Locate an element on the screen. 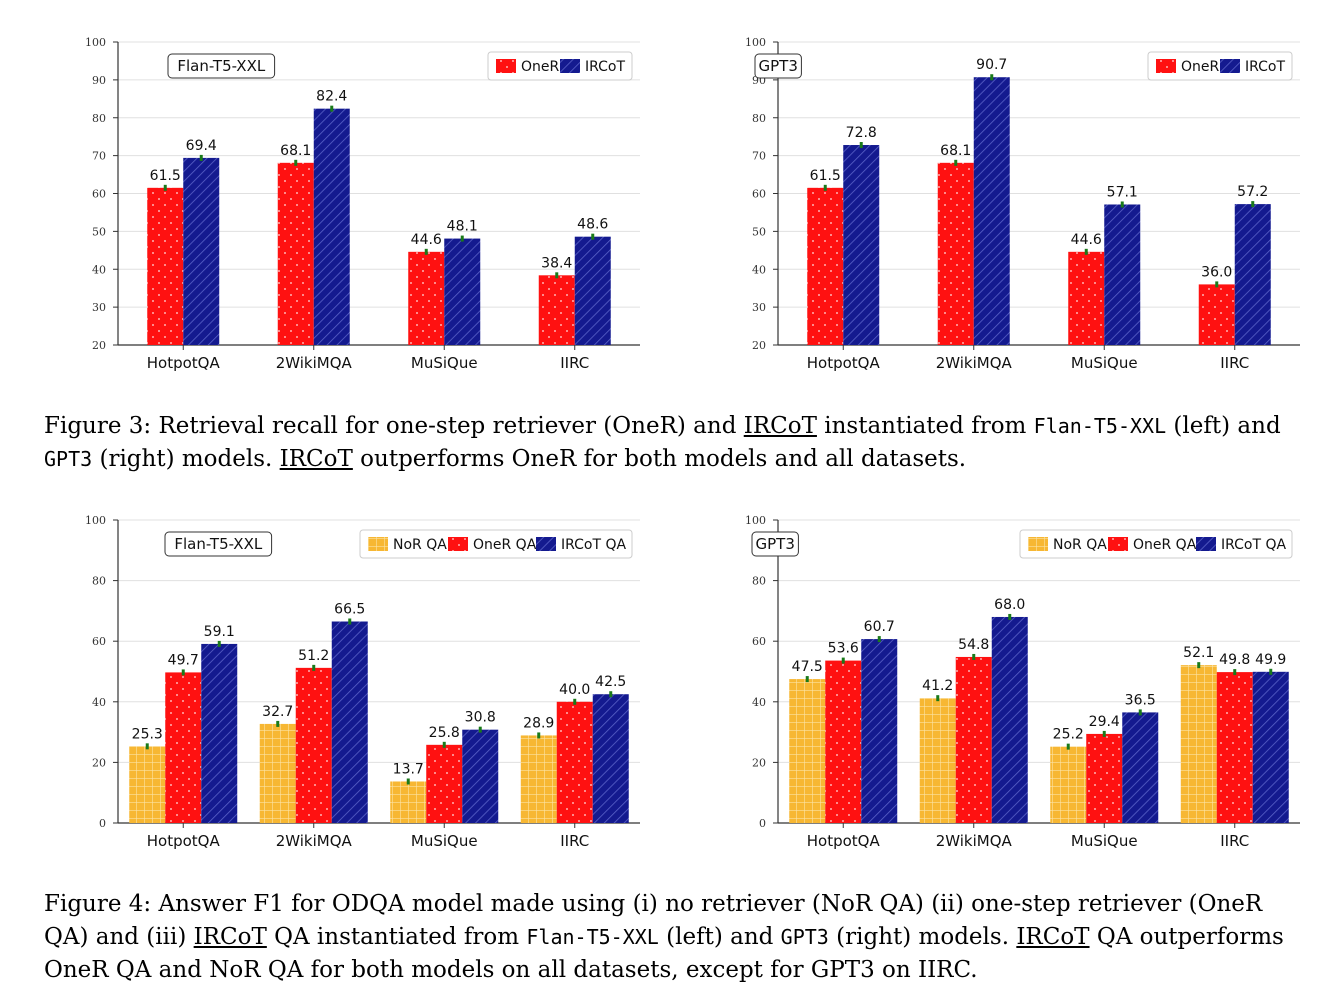 The width and height of the screenshot is (1320, 1002). data-label: 48.1 is located at coordinates (462, 227).